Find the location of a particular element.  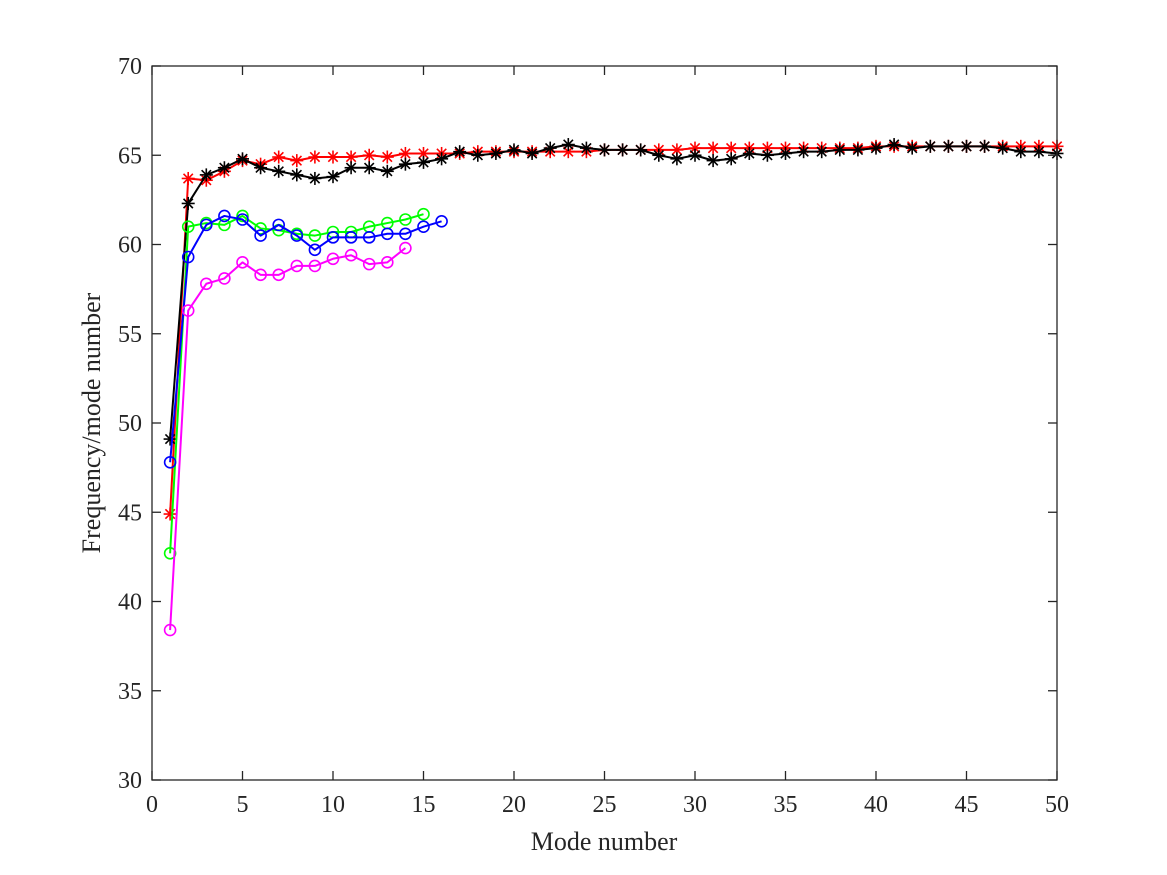

y-tick-label: 50 is located at coordinates (130, 424).